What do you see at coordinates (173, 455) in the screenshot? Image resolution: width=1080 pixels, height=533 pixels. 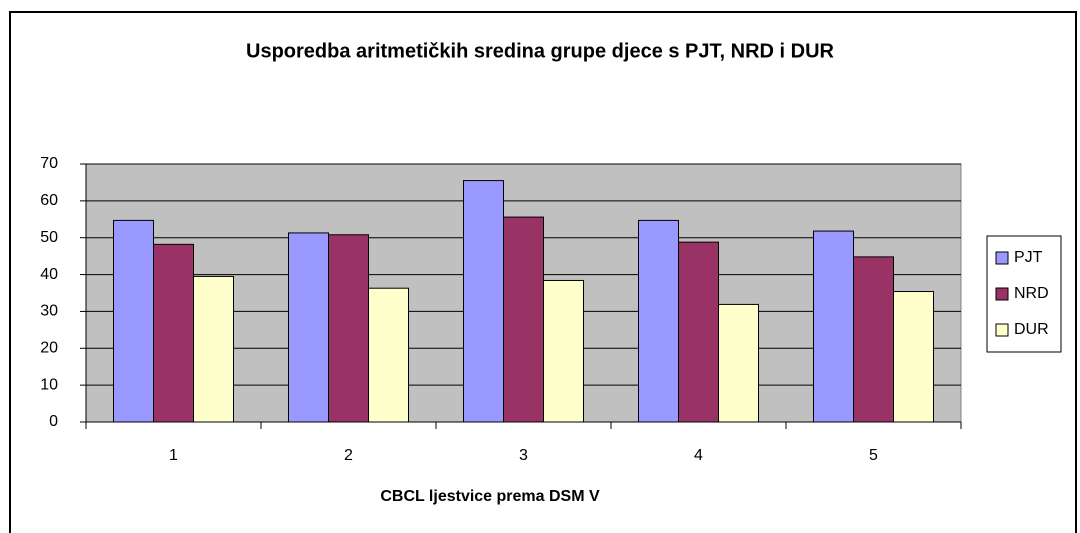 I see `x-tick-label: 1` at bounding box center [173, 455].